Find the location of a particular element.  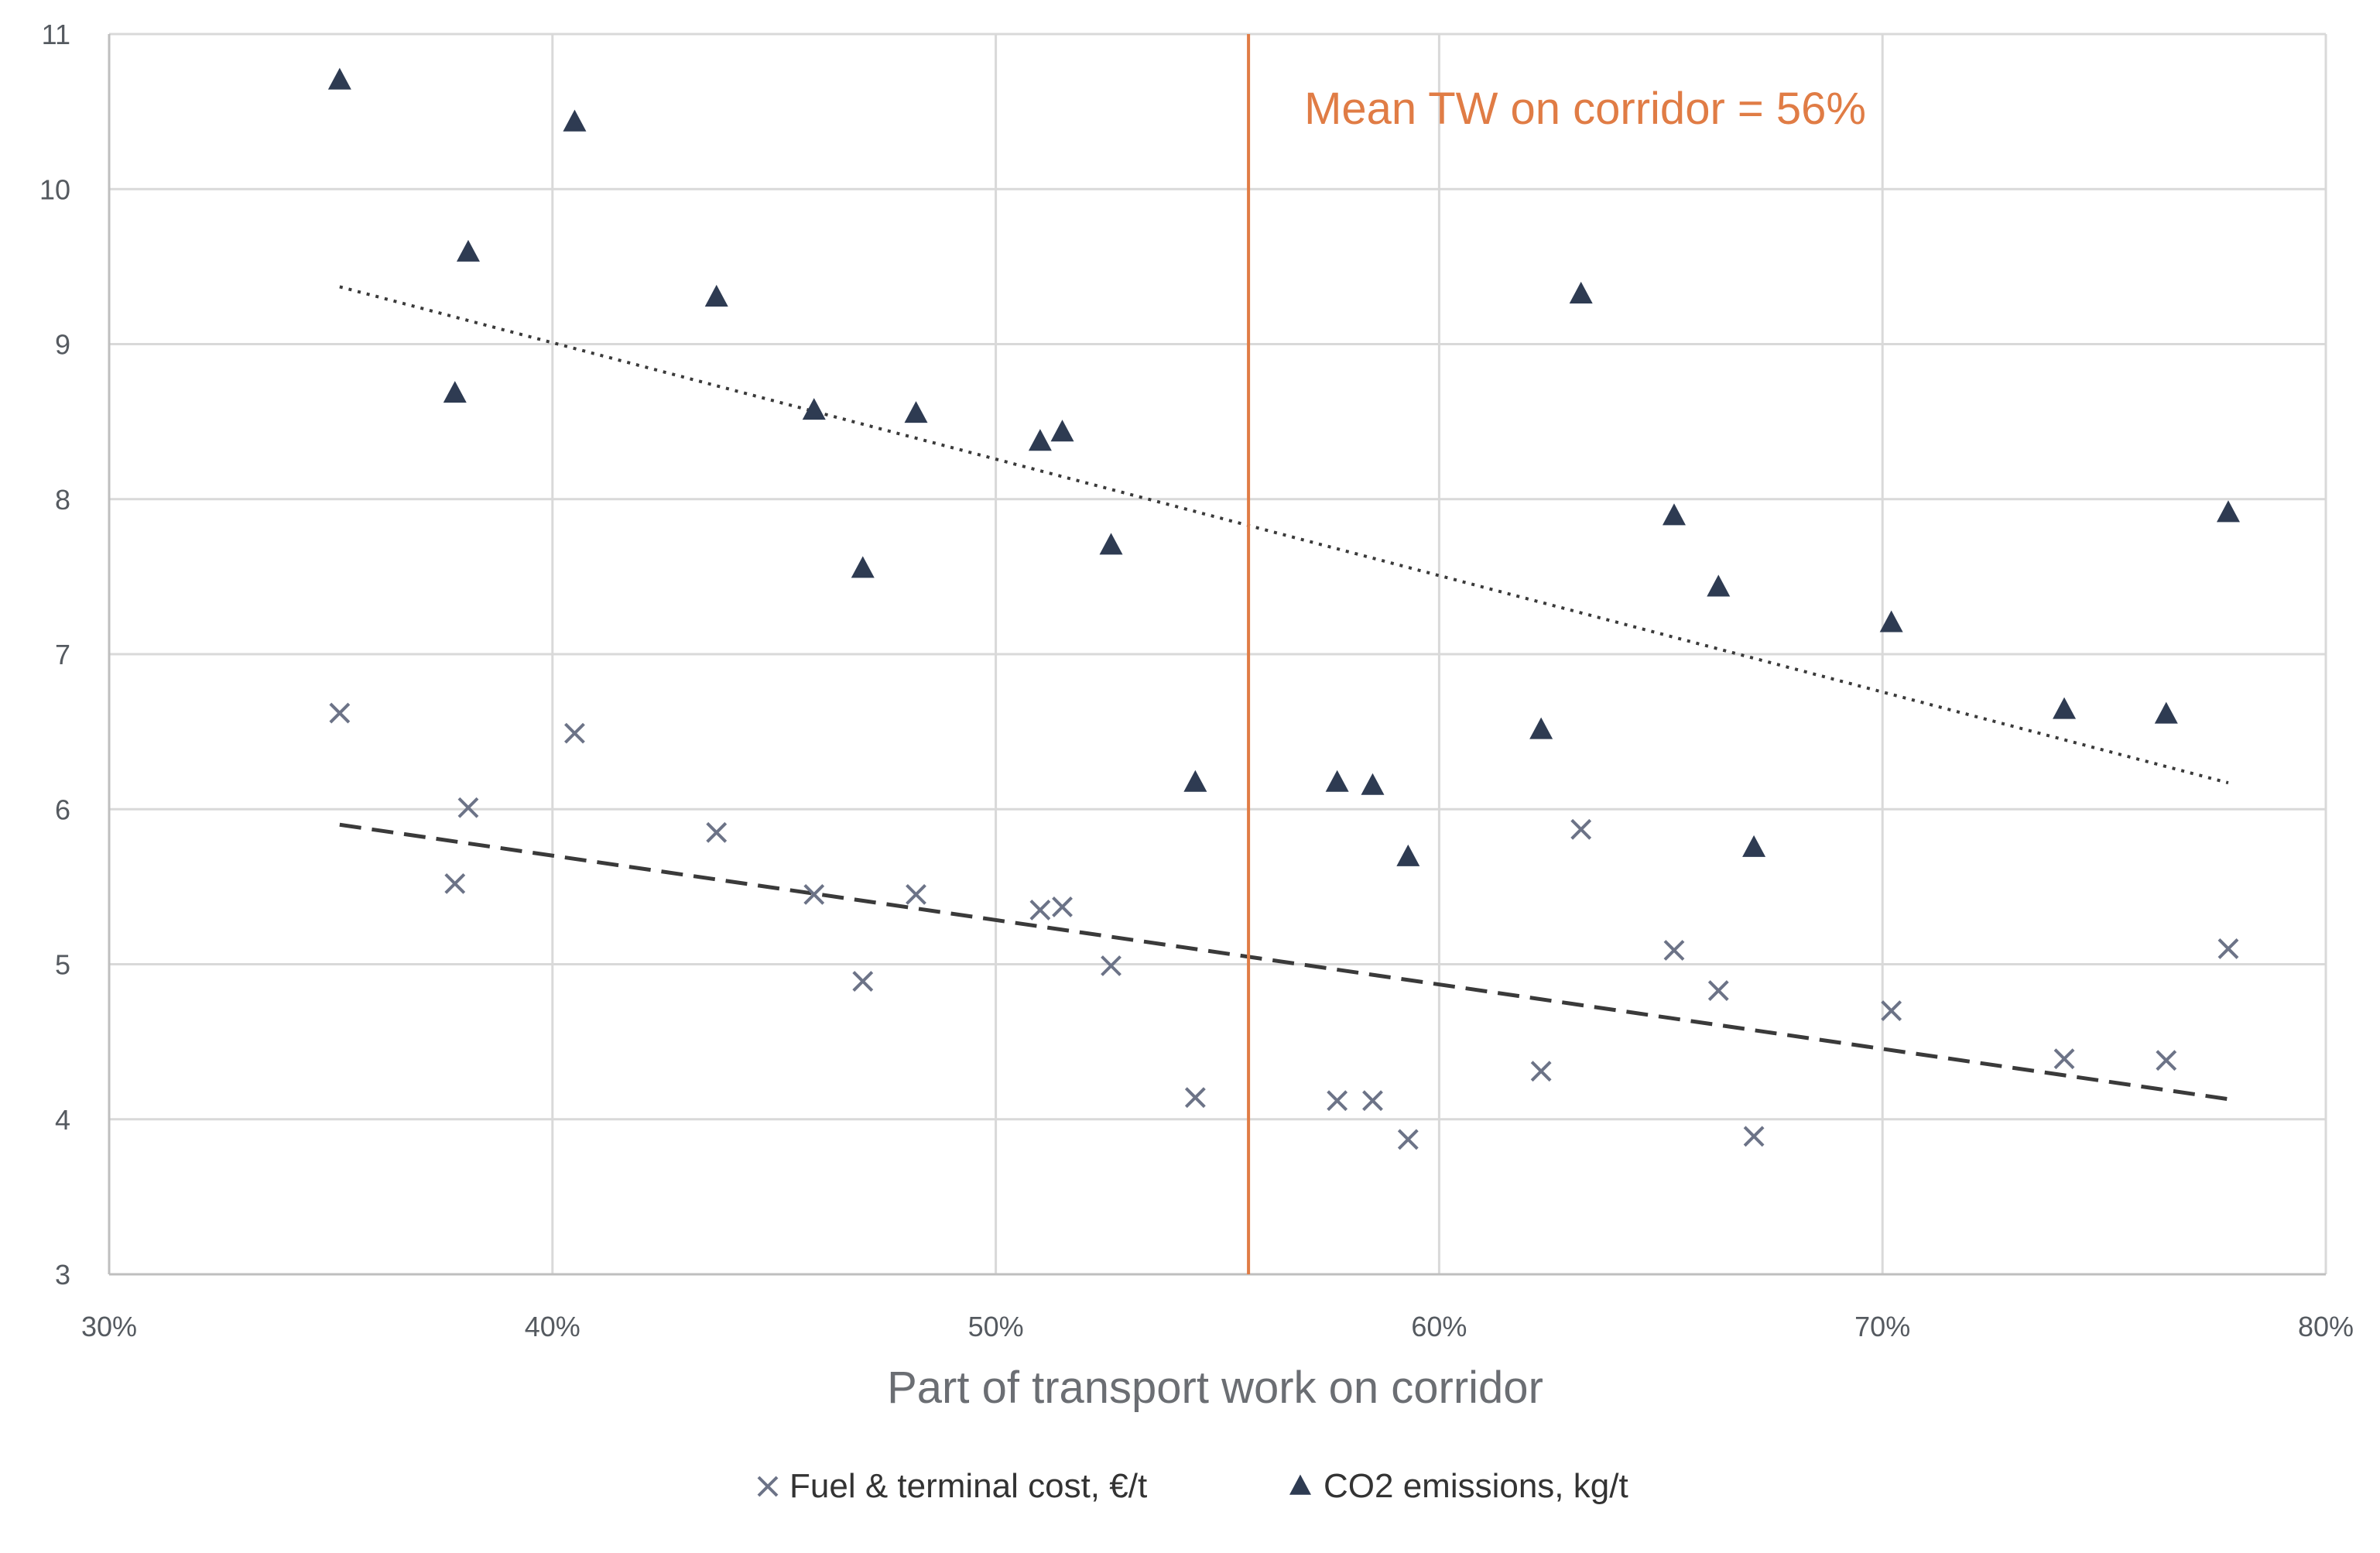

y-tick-label: 4 is located at coordinates (62, 1120).